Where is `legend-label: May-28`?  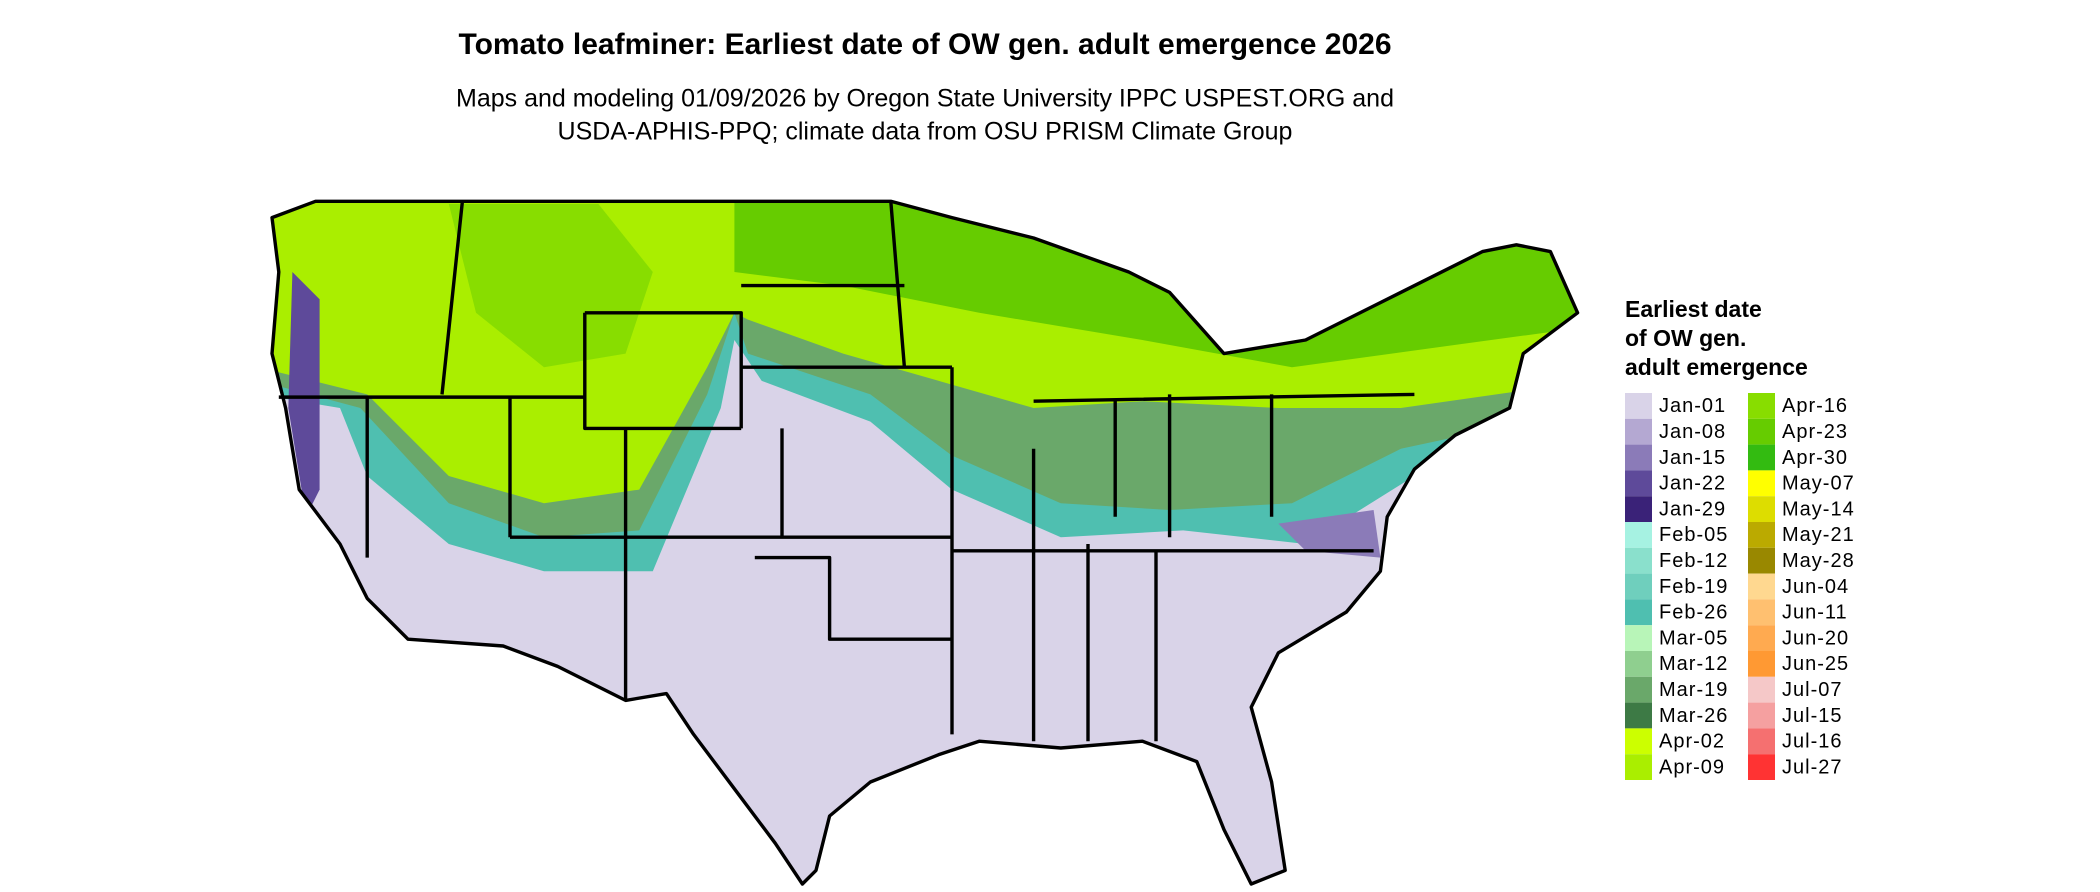 legend-label: May-28 is located at coordinates (1818, 561).